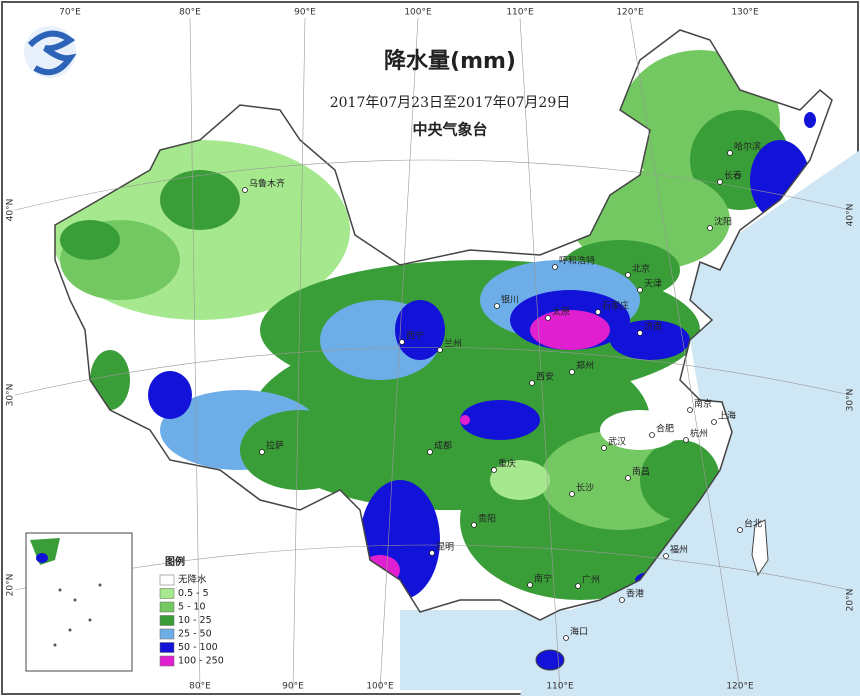 Image resolution: width=860 pixels, height=696 pixels. What do you see at coordinates (510, 300) in the screenshot?
I see `city-label: 银川` at bounding box center [510, 300].